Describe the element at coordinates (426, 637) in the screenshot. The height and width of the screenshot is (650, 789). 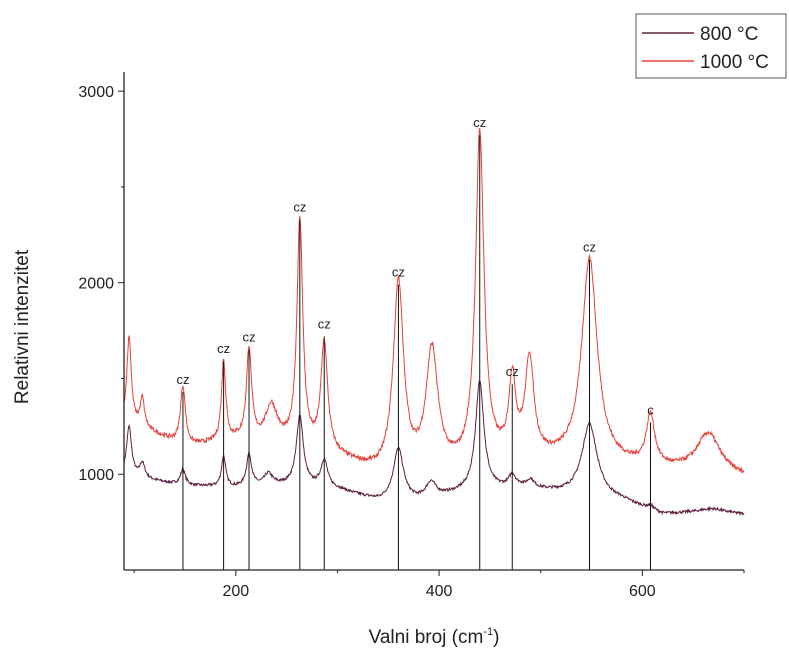
I see `x-axis-title-main: Valni broj (cm` at that location.